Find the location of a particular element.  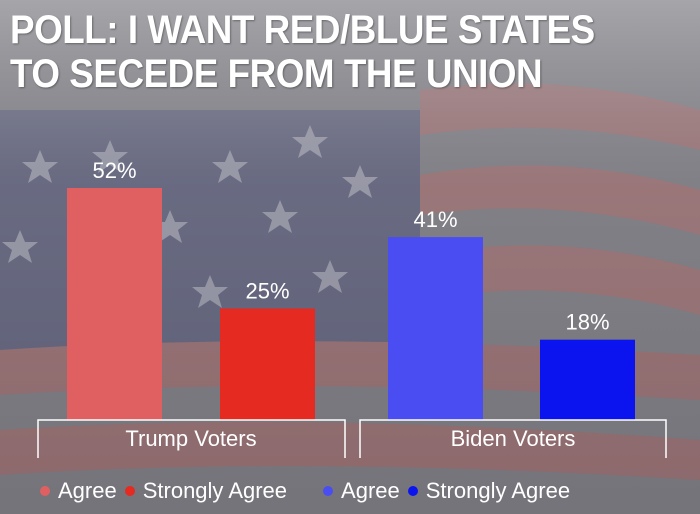

legend-item-biden-agree: Agree is located at coordinates (361, 491).